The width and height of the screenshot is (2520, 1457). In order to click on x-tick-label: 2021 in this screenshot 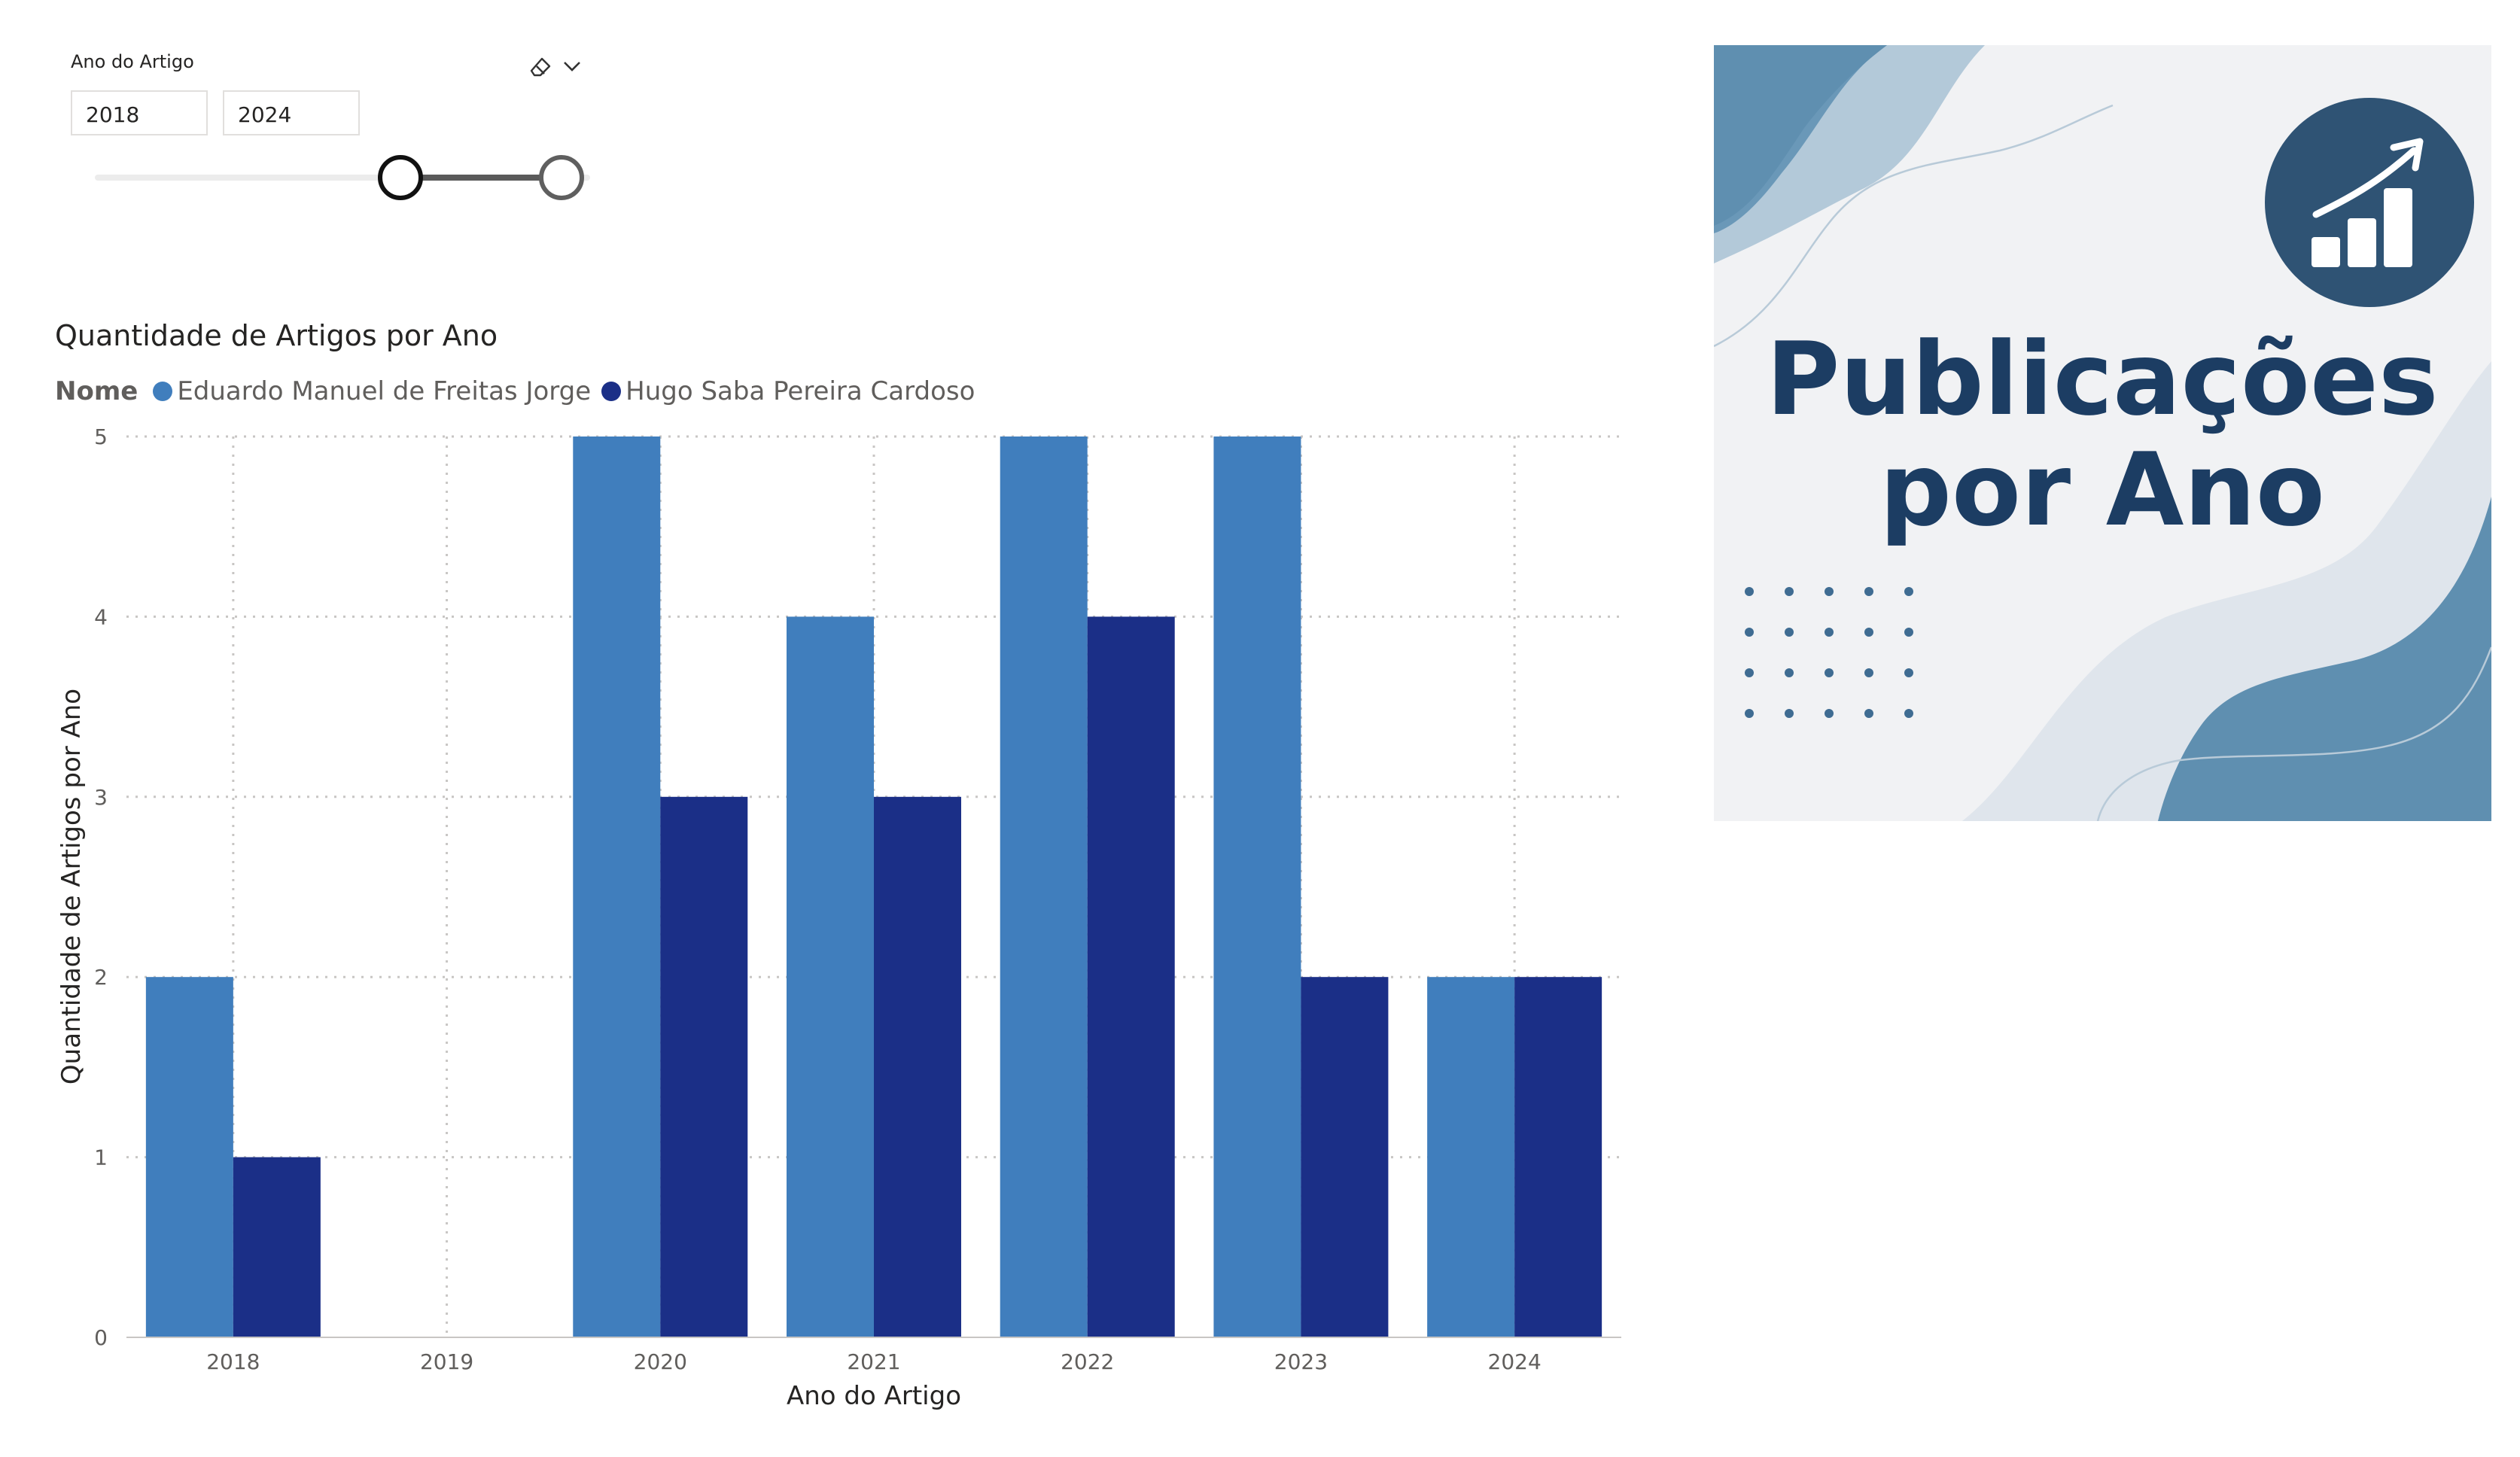, I will do `click(873, 1361)`.